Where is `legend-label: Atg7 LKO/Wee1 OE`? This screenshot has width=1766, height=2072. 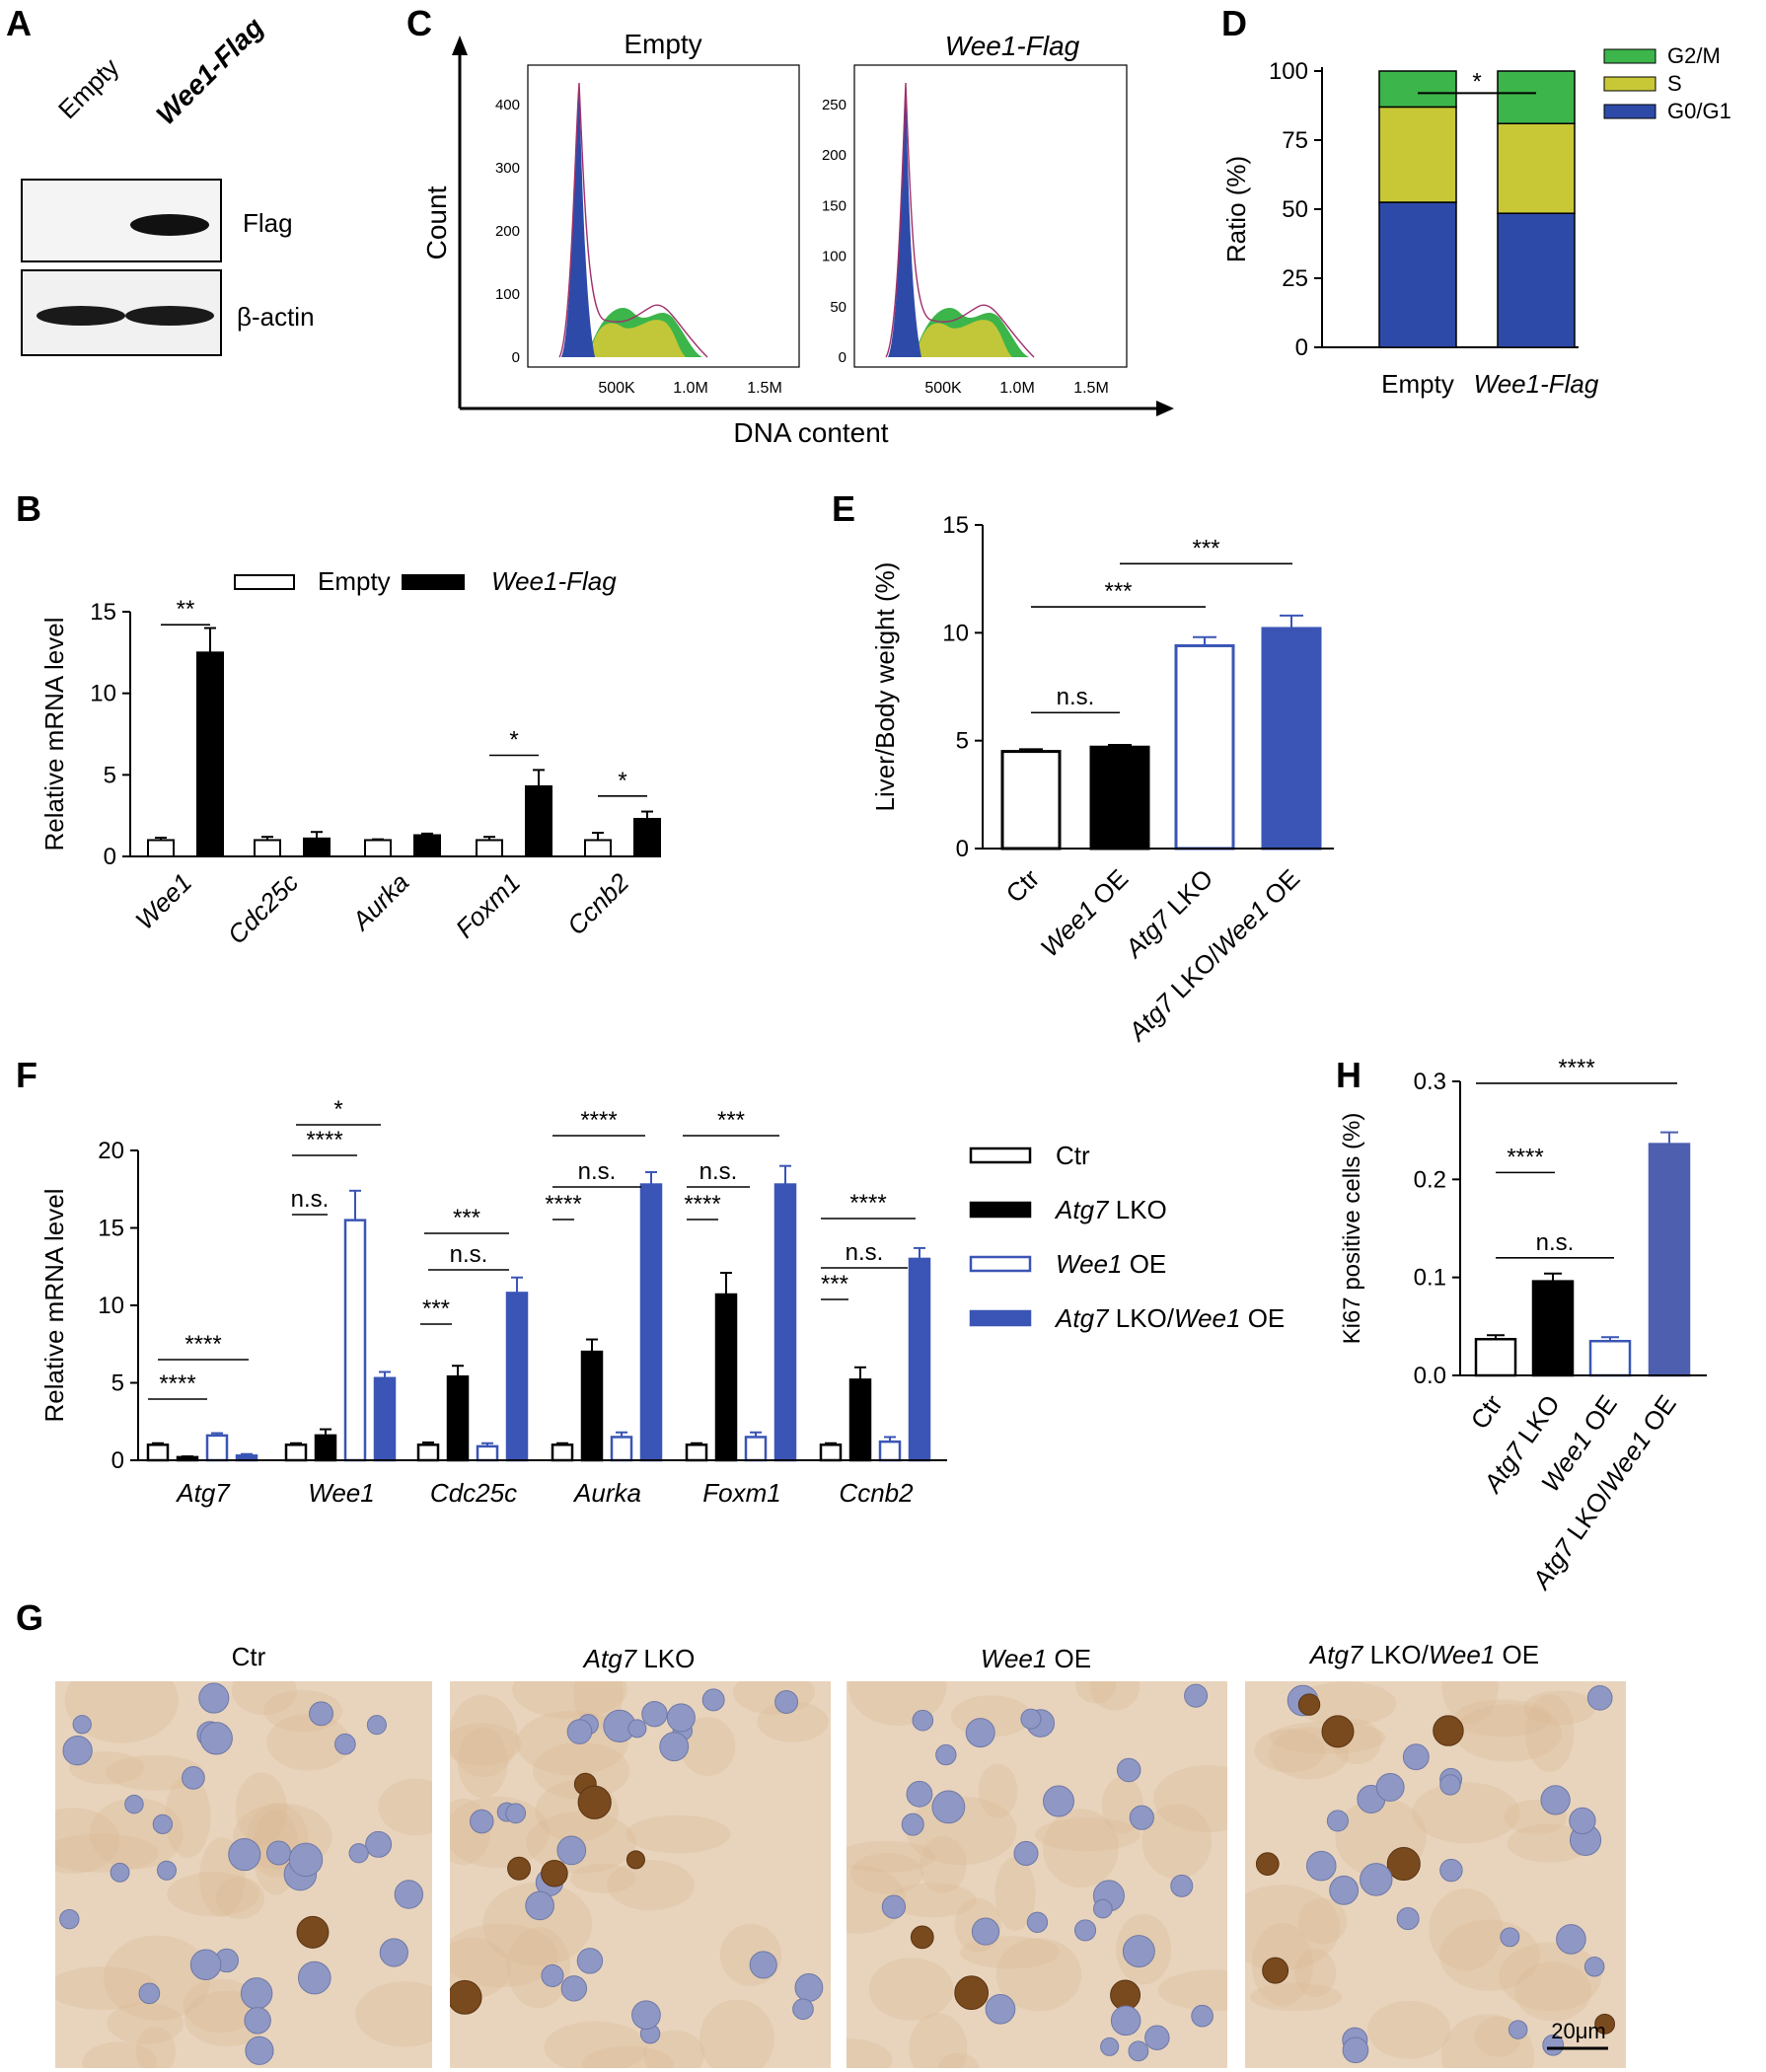 legend-label: Atg7 LKO/Wee1 OE is located at coordinates (1170, 1318).